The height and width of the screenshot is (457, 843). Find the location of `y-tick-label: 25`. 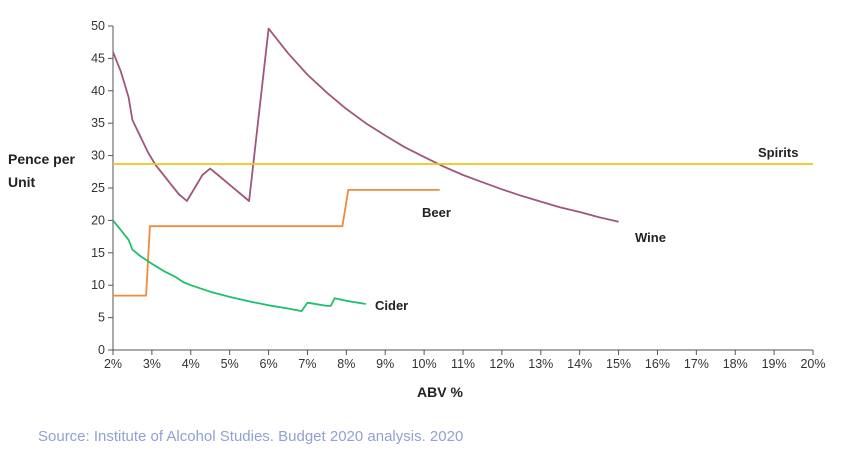

y-tick-label: 25 is located at coordinates (98, 188).